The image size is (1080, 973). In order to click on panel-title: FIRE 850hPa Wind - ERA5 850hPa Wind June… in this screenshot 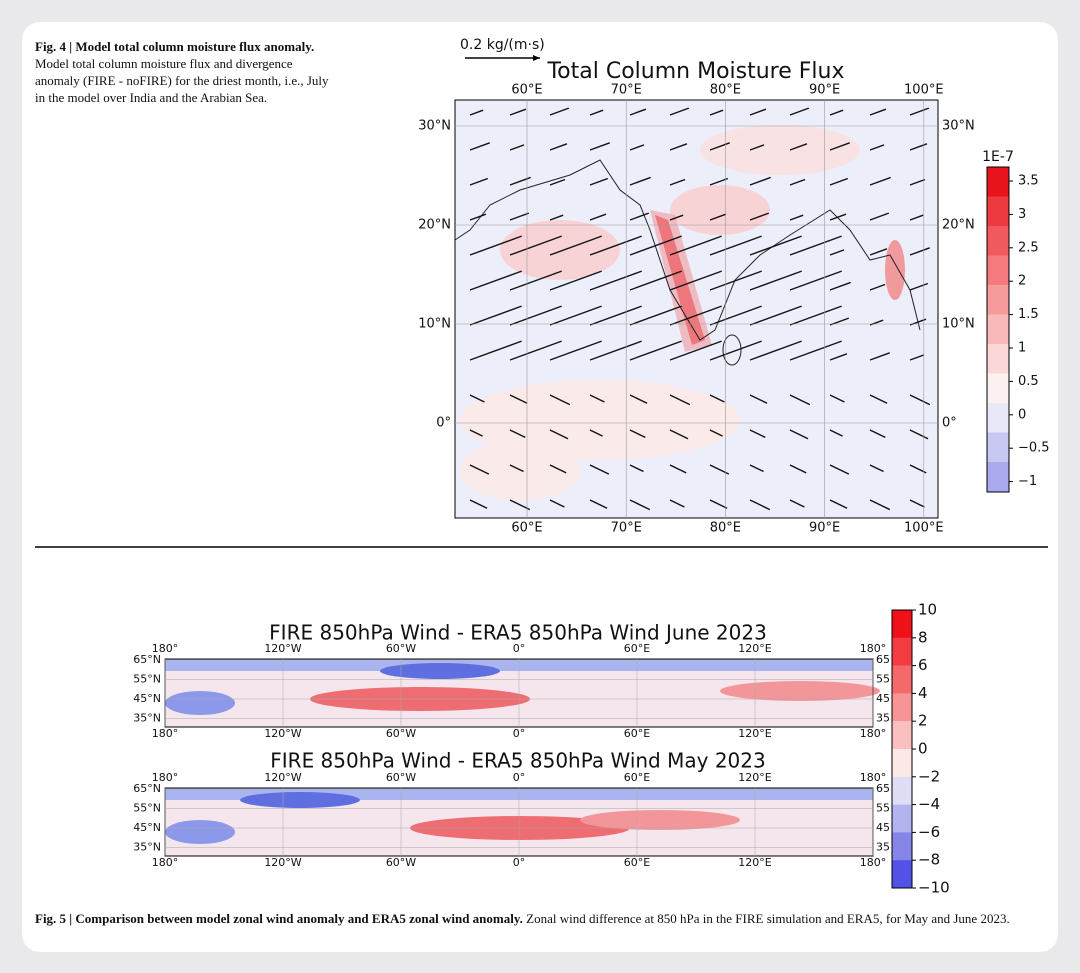, I will do `click(518, 633)`.